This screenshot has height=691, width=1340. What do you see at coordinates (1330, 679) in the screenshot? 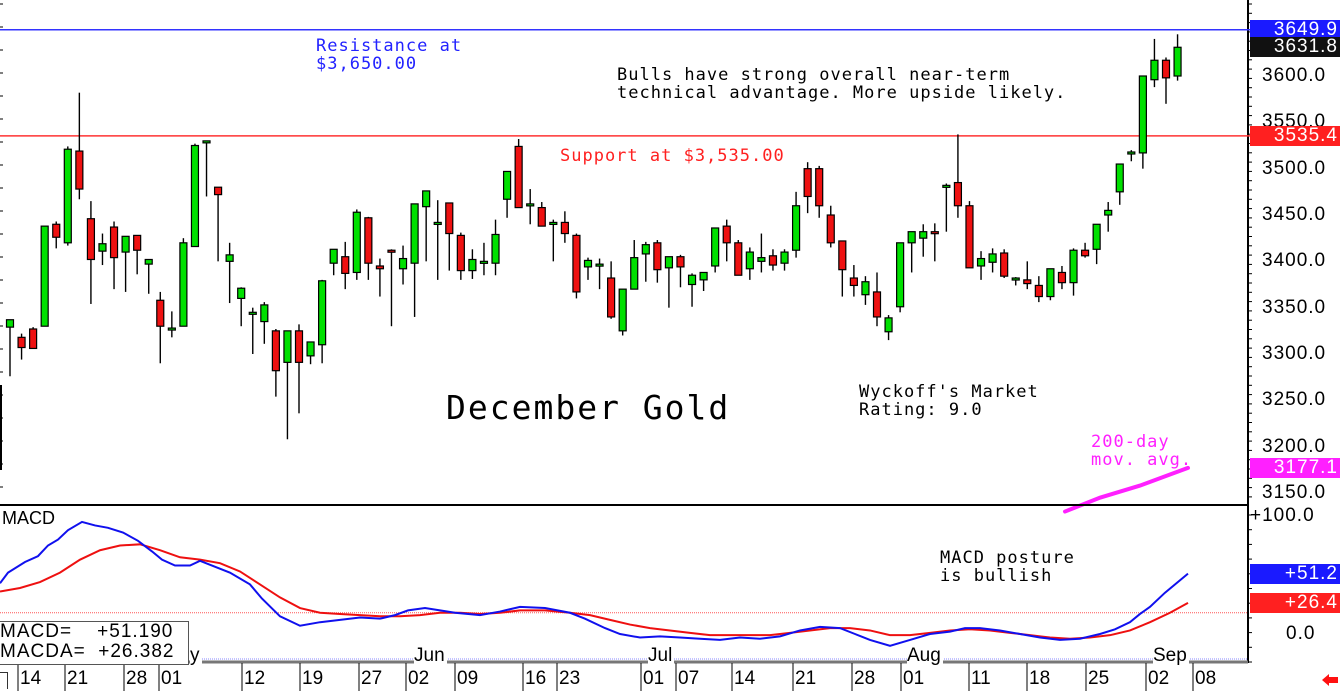
I see `scroll-left-arrow-icon` at bounding box center [1330, 679].